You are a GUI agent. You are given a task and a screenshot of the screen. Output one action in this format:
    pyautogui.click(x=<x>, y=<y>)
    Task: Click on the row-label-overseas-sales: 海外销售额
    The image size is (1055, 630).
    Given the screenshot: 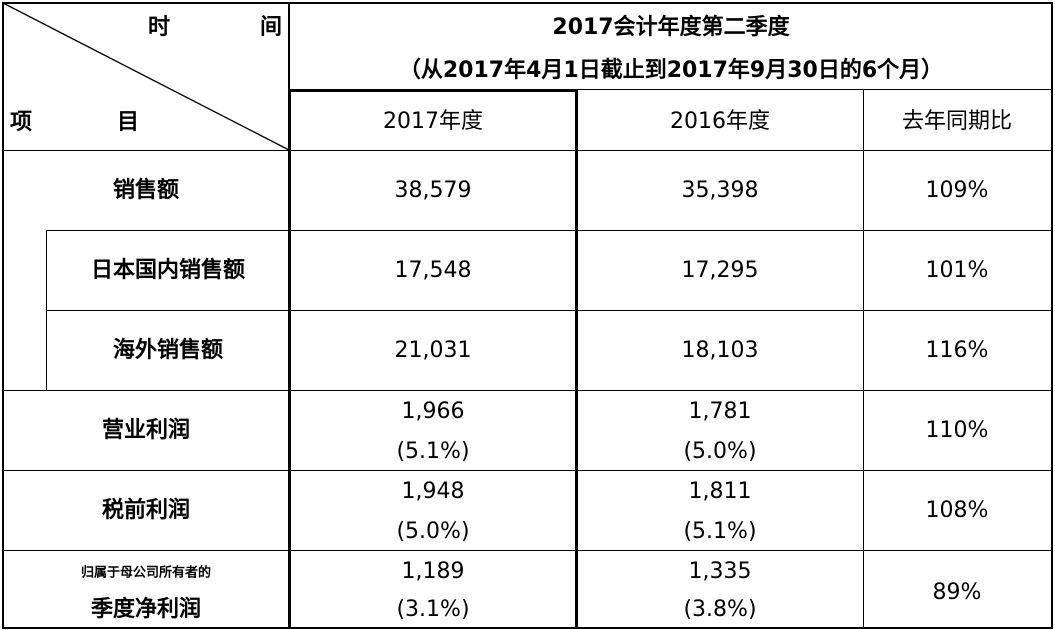 What is the action you would take?
    pyautogui.click(x=168, y=350)
    